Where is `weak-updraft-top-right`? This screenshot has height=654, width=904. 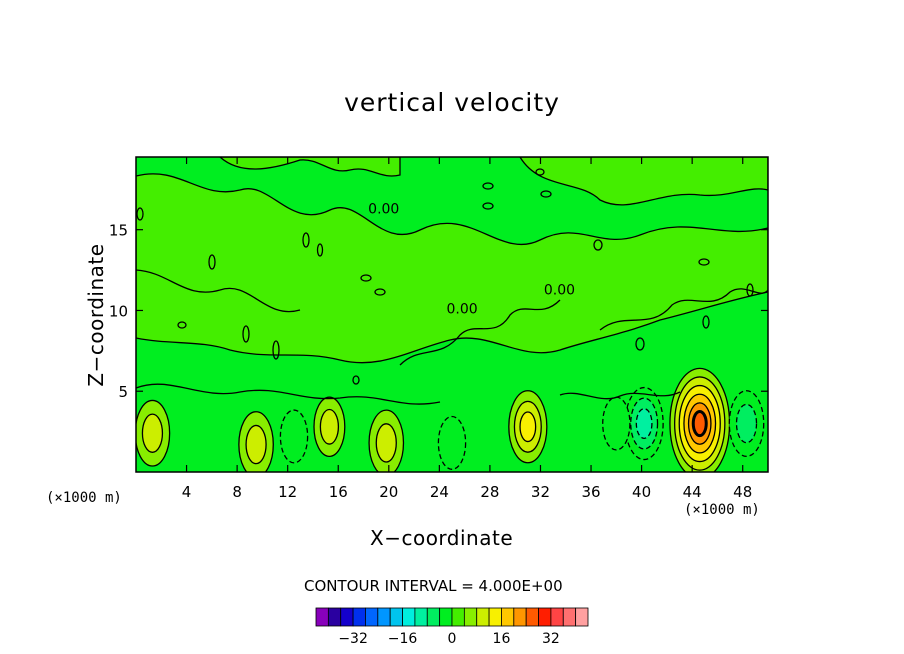 weak-updraft-top-right is located at coordinates (643, 181).